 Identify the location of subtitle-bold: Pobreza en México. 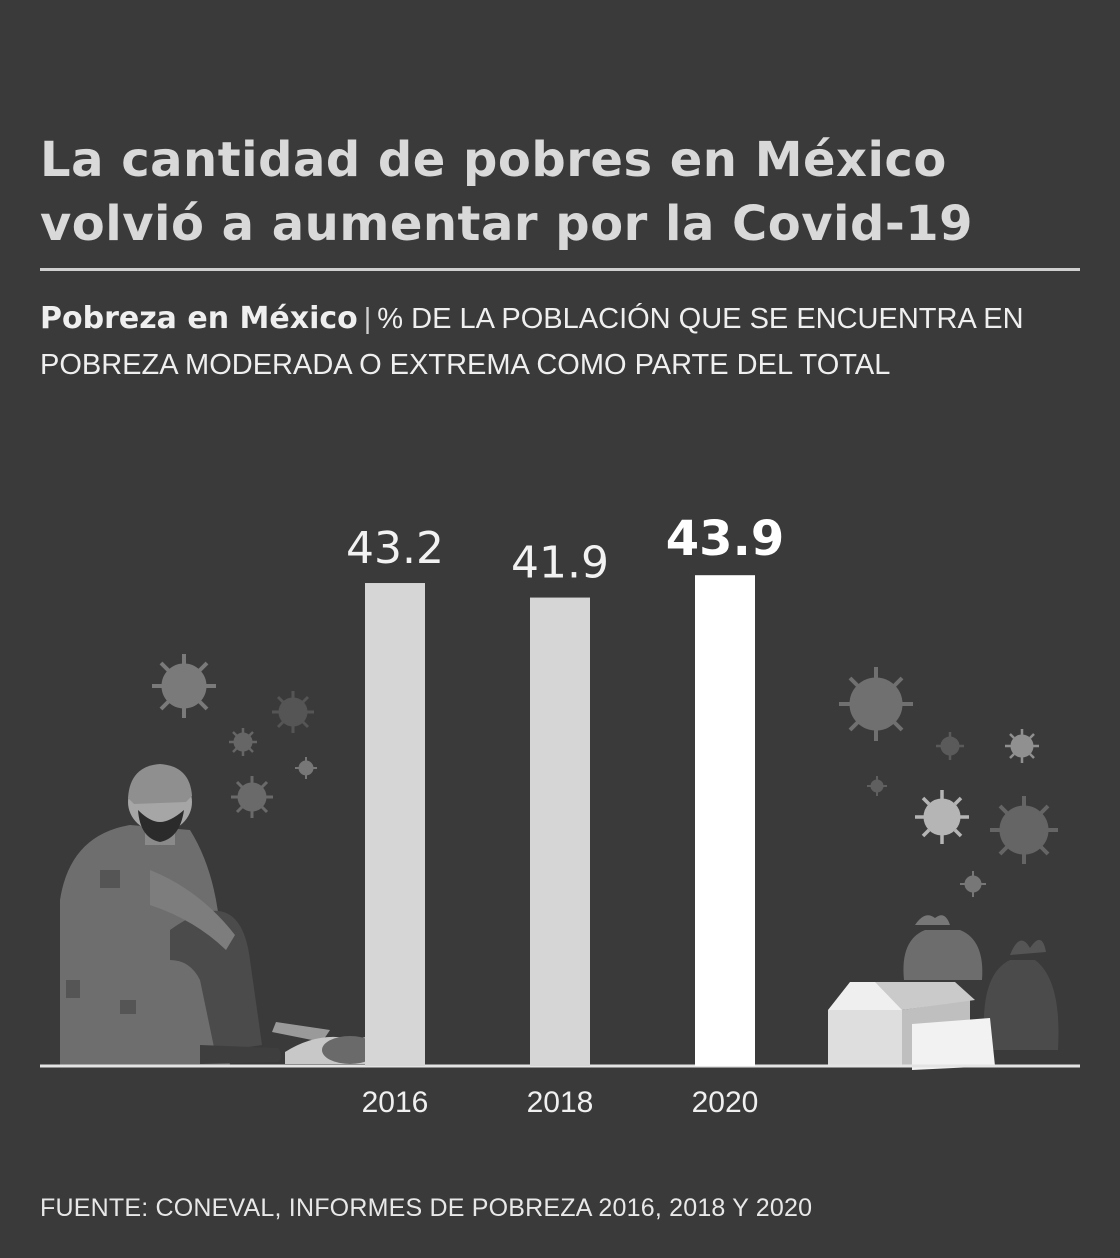
(199, 318).